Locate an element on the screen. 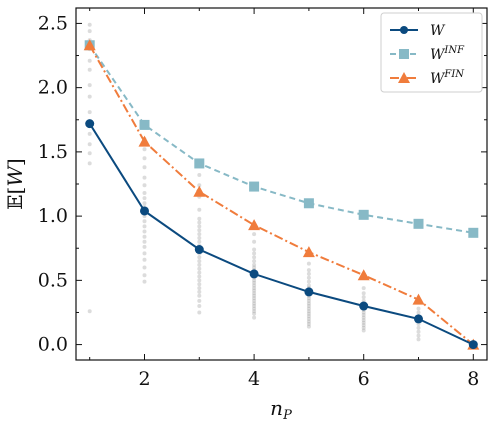 This screenshot has width=498, height=426. x-tick-label: 8 is located at coordinates (473, 379).